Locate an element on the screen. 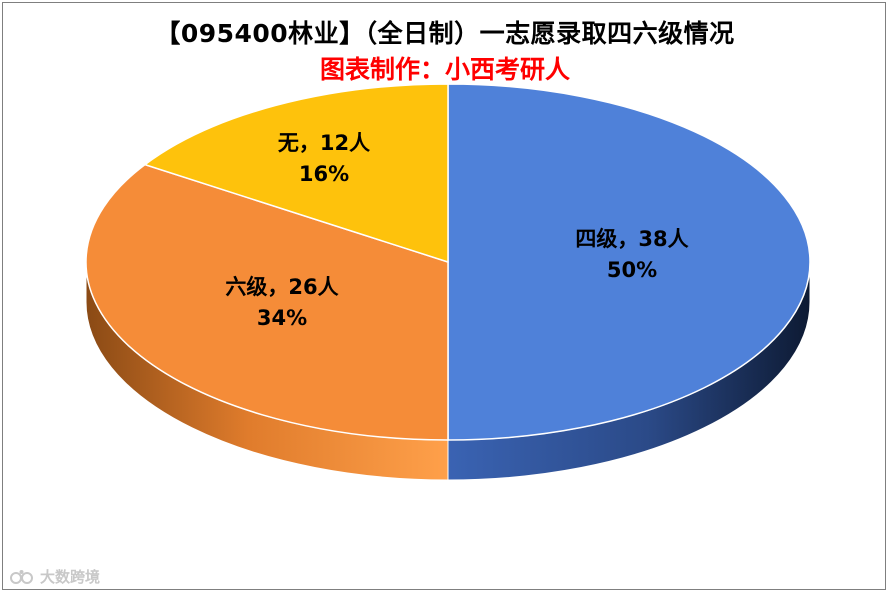 The height and width of the screenshot is (594, 890). slice-percent-3: 16% is located at coordinates (324, 174).